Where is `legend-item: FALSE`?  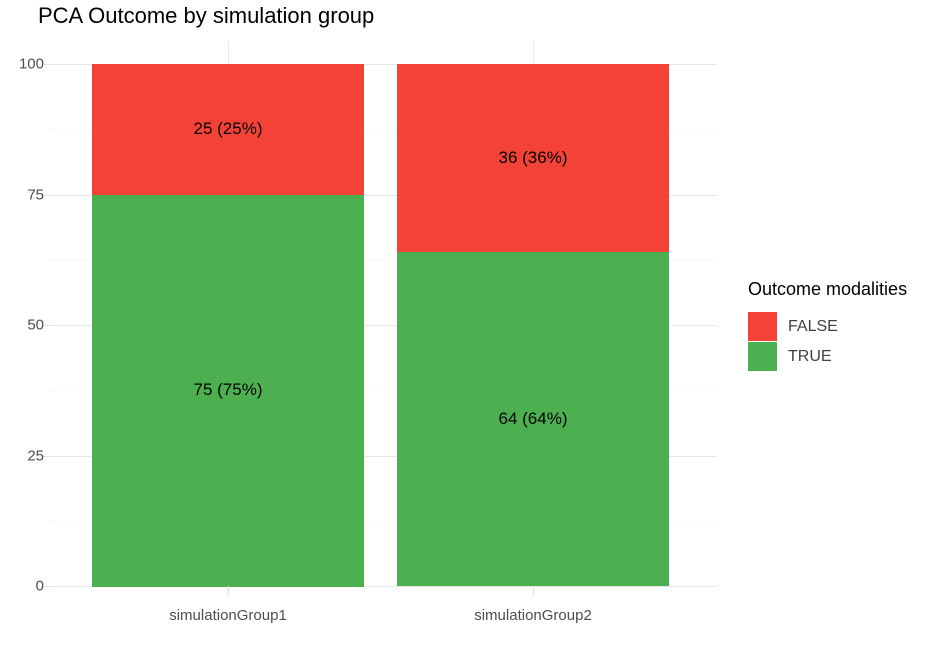 legend-item: FALSE is located at coordinates (827, 326).